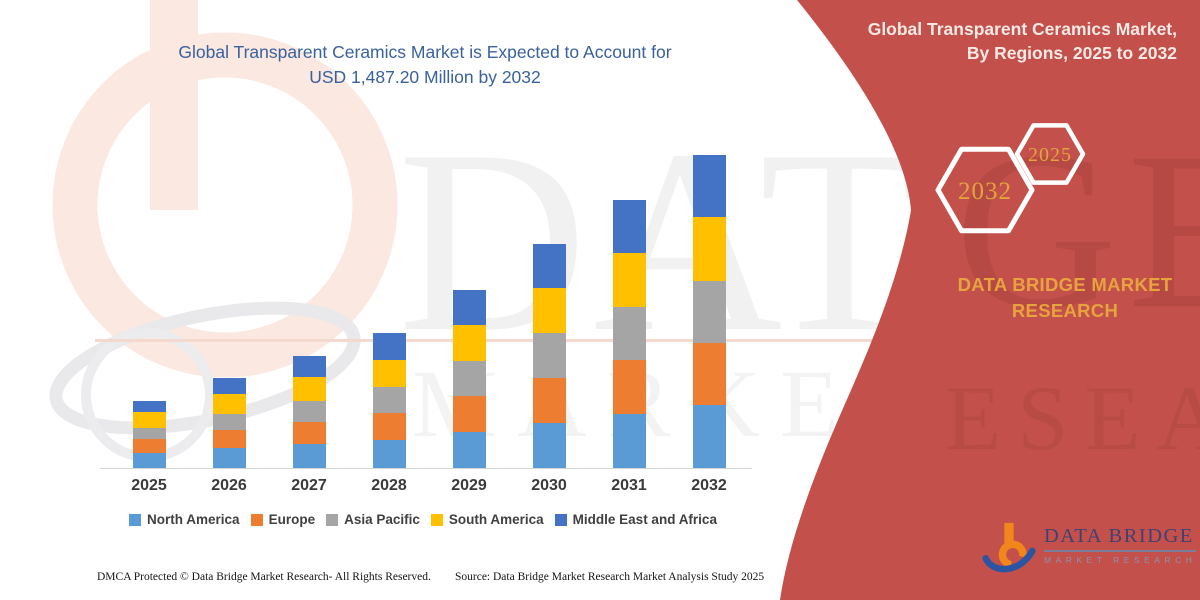 The height and width of the screenshot is (600, 1200). Describe the element at coordinates (549, 485) in the screenshot. I see `x-axis-label: 2030` at that location.